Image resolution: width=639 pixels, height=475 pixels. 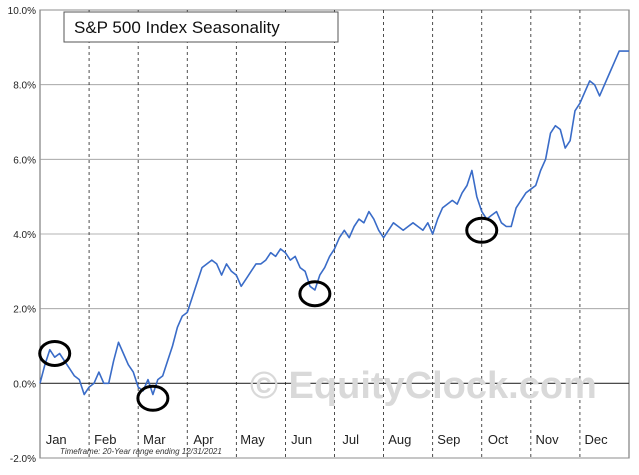 What do you see at coordinates (399, 439) in the screenshot?
I see `x-tick-label: Aug` at bounding box center [399, 439].